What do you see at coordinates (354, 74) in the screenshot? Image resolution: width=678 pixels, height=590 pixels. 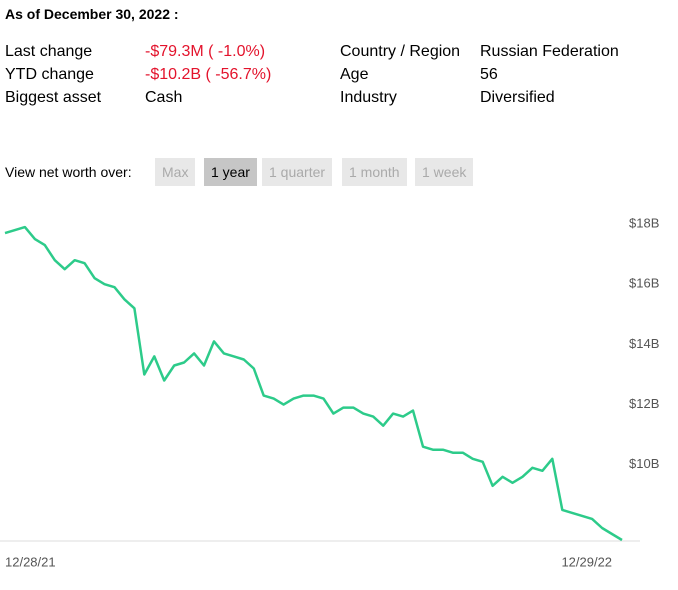 I see `stat-label: Age` at bounding box center [354, 74].